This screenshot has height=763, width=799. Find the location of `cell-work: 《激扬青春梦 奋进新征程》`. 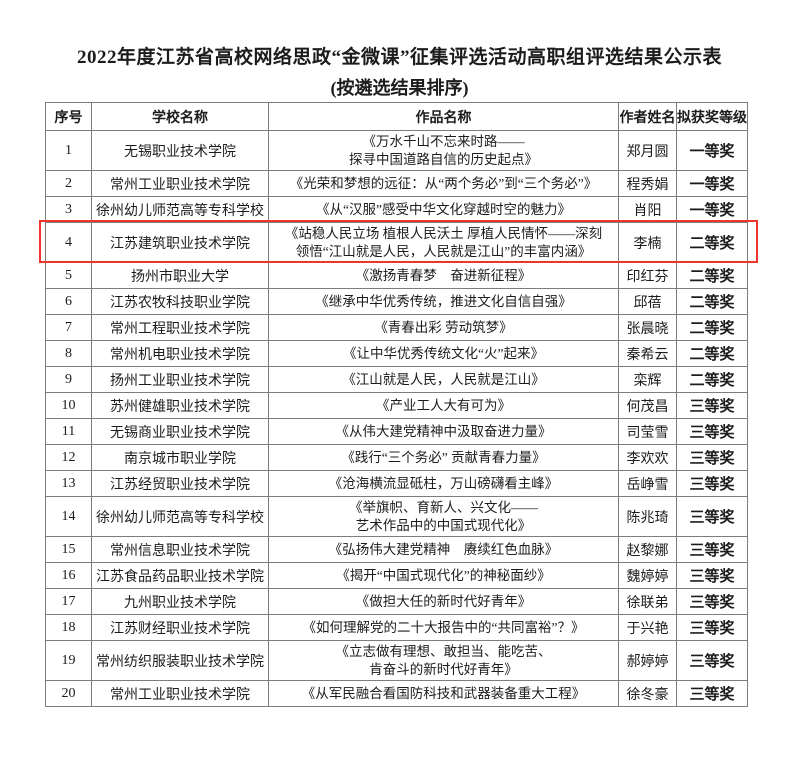

cell-work: 《激扬青春梦 奋进新征程》 is located at coordinates (443, 275).